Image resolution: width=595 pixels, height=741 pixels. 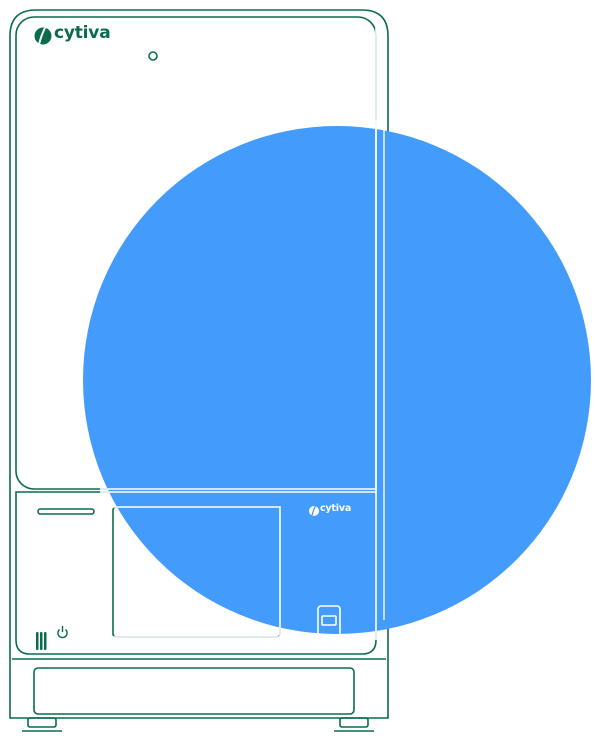 What do you see at coordinates (43, 36) in the screenshot?
I see `cytiva-logo-icon` at bounding box center [43, 36].